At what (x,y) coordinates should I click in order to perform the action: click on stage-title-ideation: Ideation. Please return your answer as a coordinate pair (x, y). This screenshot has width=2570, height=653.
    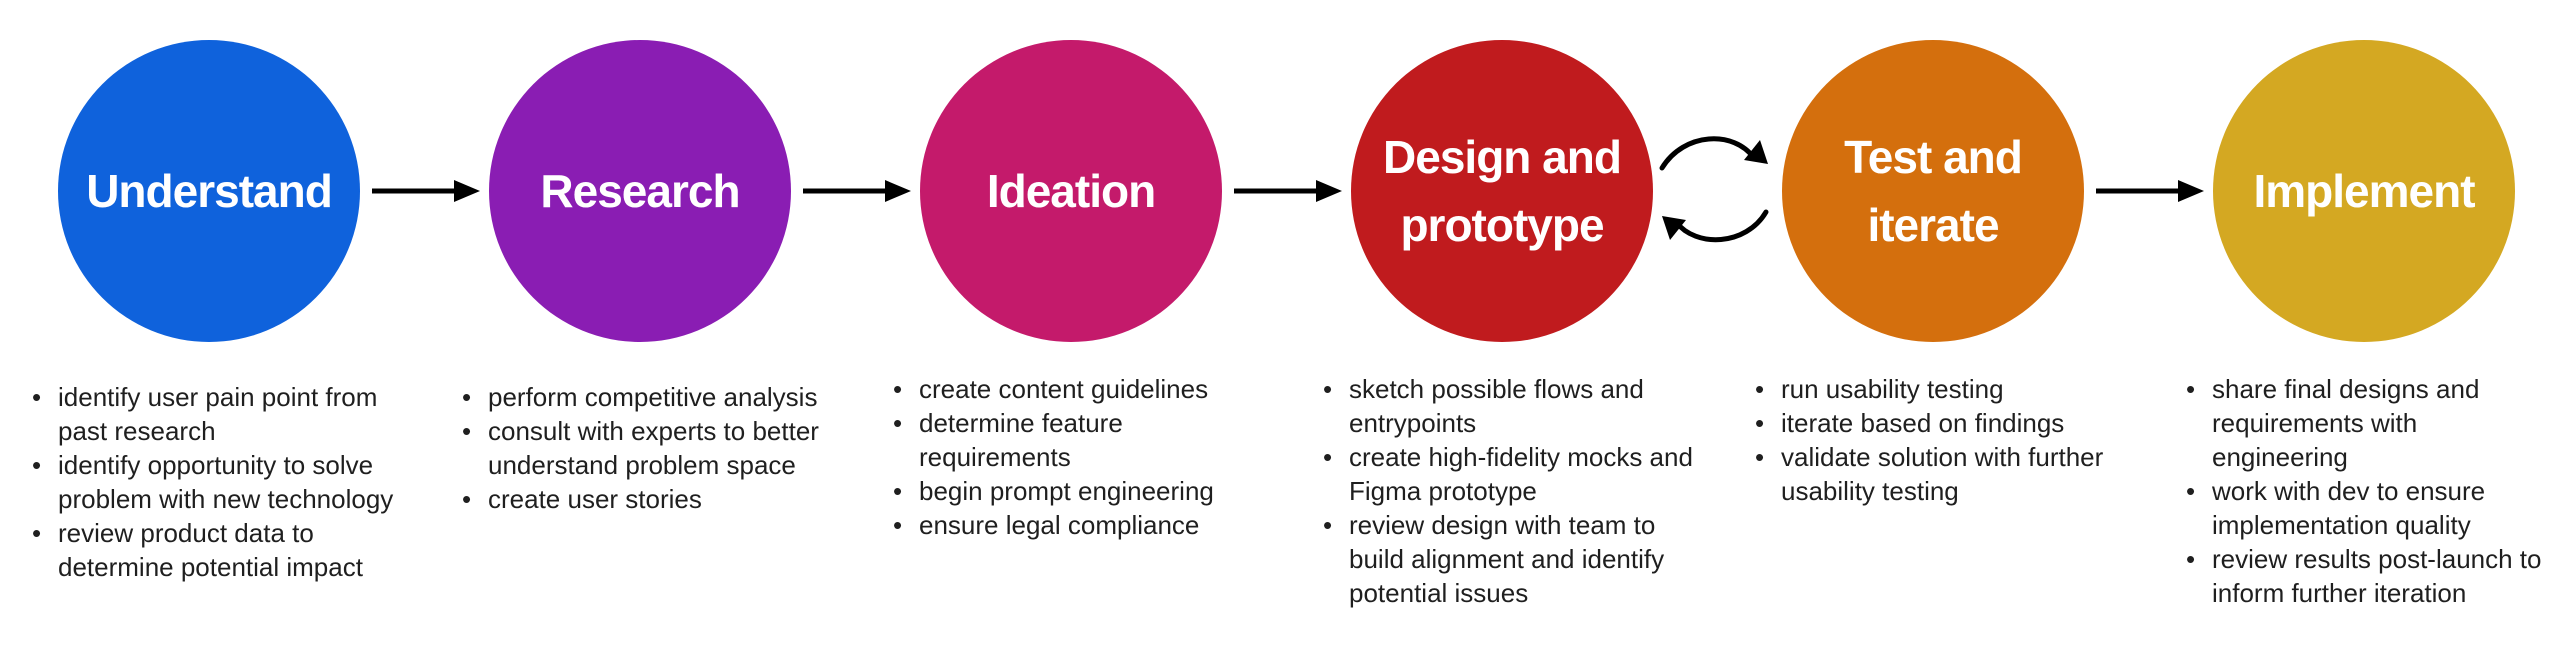
    Looking at the image, I should click on (1071, 191).